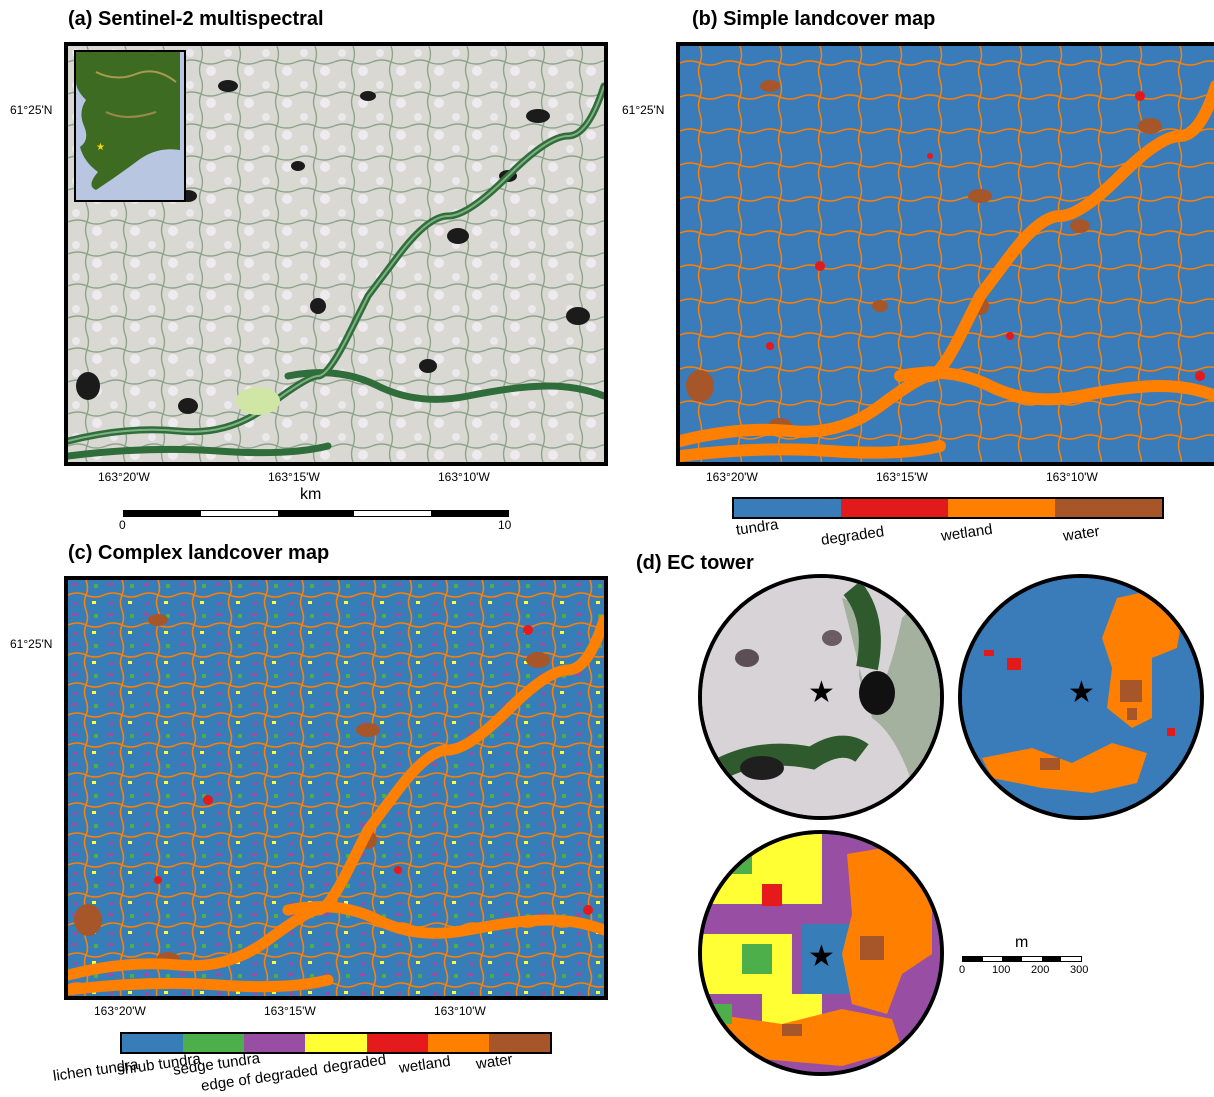 The height and width of the screenshot is (1097, 1214). I want to click on panel-b-title: (b) Simple landcover map, so click(814, 19).